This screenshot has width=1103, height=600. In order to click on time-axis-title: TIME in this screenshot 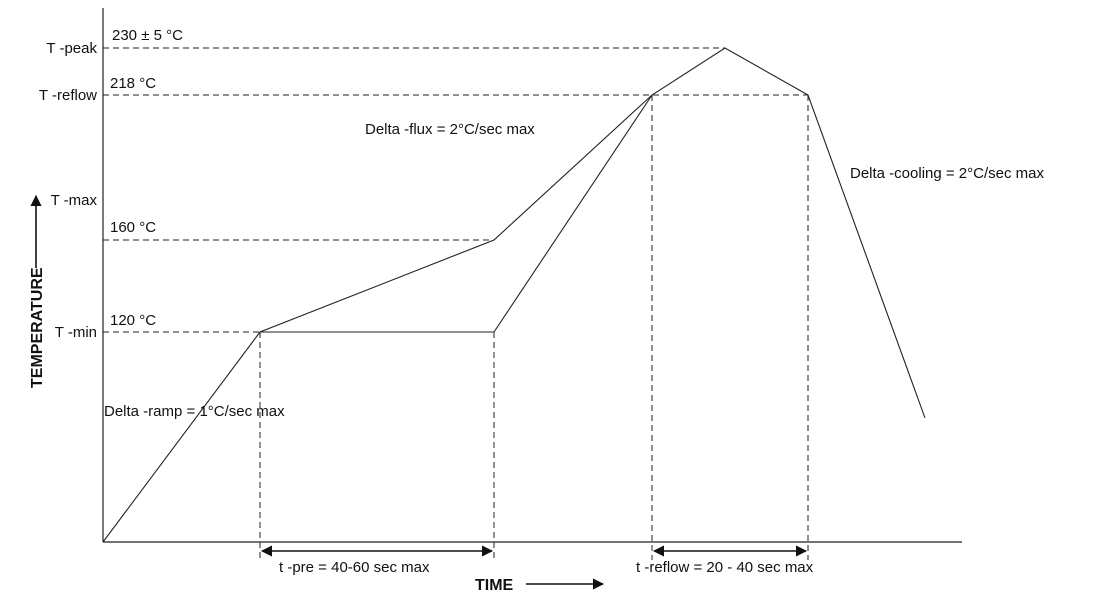, I will do `click(494, 585)`.